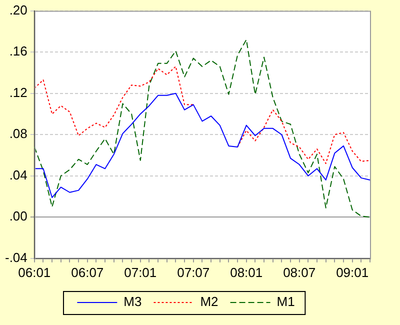 This screenshot has width=400, height=325. What do you see at coordinates (140, 272) in the screenshot?
I see `x-tick-label: 07:01` at bounding box center [140, 272].